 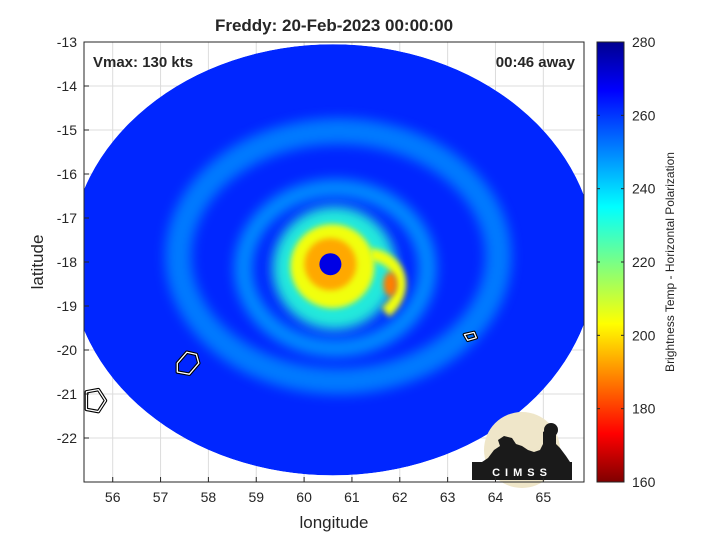 I want to click on x-tick-label: 61, so click(x=352, y=497).